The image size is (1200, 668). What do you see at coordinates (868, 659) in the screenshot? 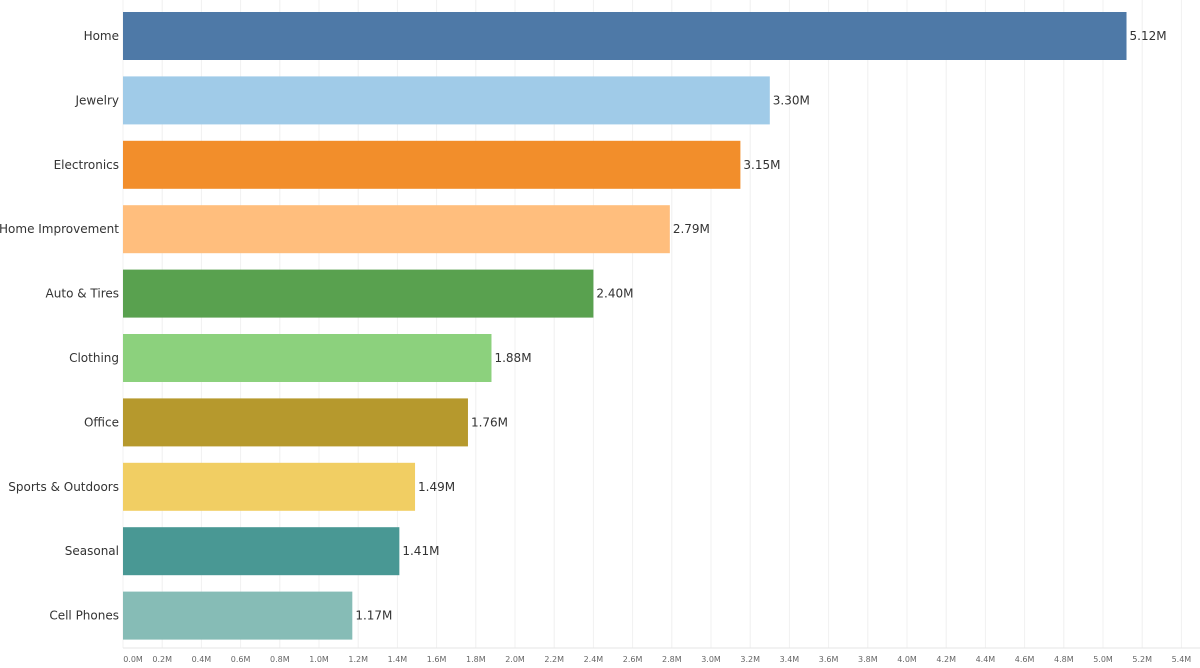
I see `x-tick-label: 3.8M` at bounding box center [868, 659].